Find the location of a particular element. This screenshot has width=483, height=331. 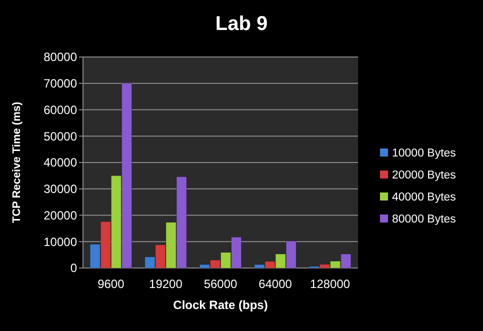

y-tick-label: 0 is located at coordinates (74, 268).